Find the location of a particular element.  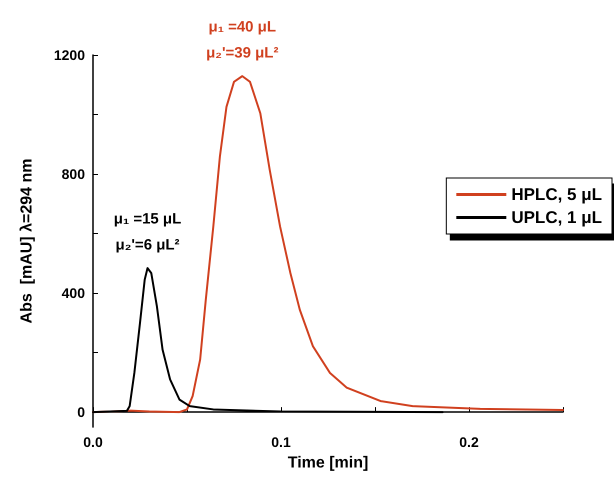

x-tick-label: 0.2 is located at coordinates (469, 442).